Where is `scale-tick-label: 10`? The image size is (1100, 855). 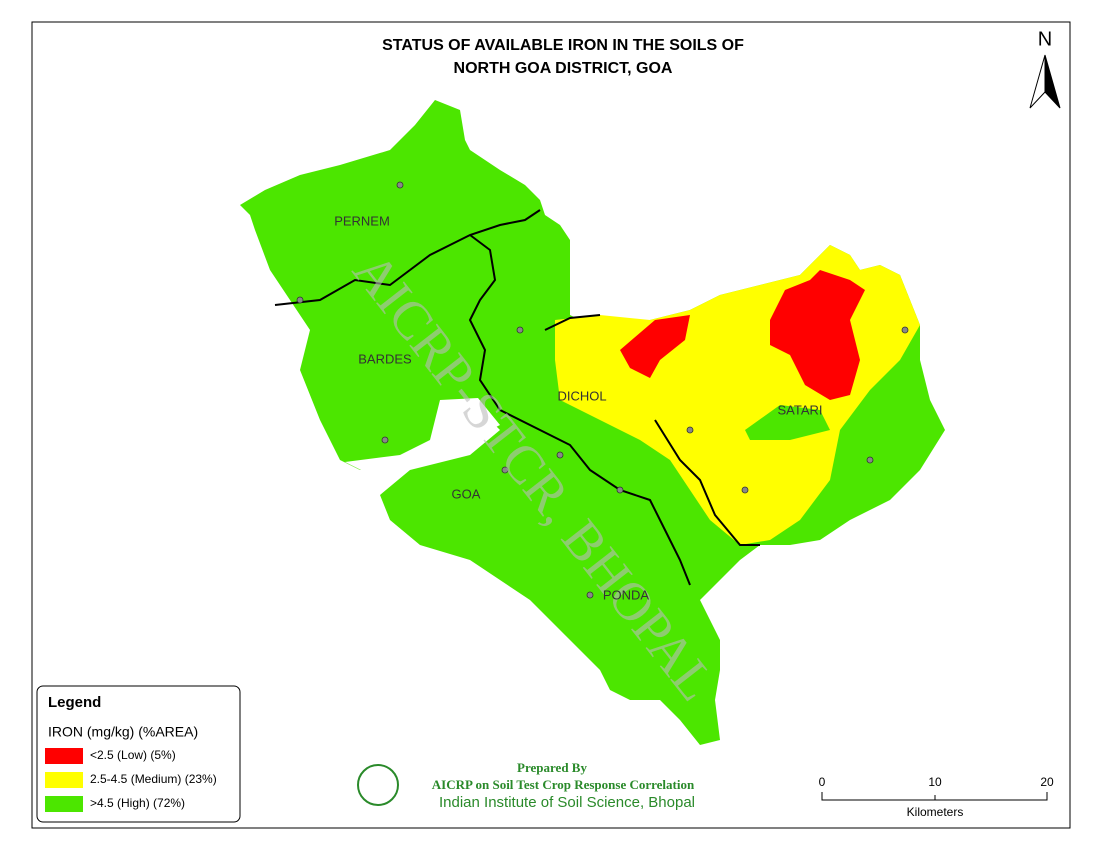
scale-tick-label: 10 is located at coordinates (935, 782).